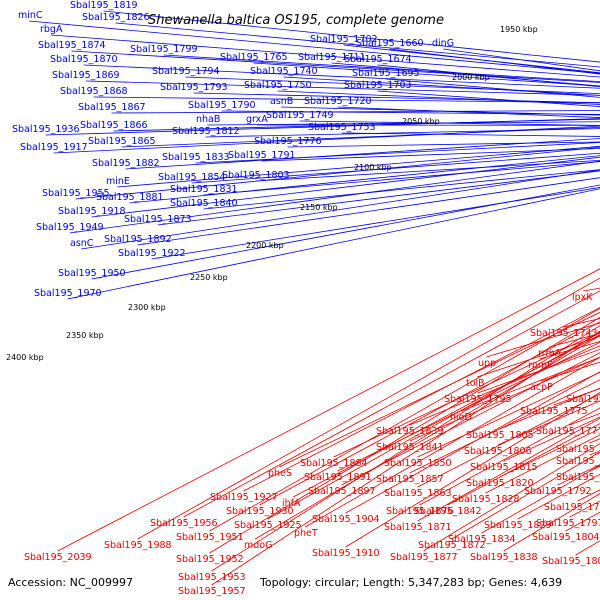 This screenshot has width=600, height=600. What do you see at coordinates (92, 211) in the screenshot?
I see `forward-gene-label: Sbal195_1918` at bounding box center [92, 211].